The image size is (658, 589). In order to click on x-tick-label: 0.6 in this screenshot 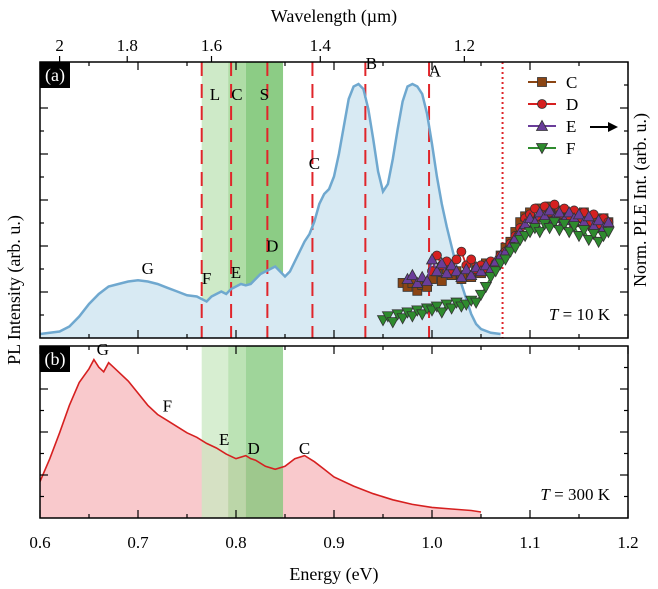, I will do `click(39, 542)`.